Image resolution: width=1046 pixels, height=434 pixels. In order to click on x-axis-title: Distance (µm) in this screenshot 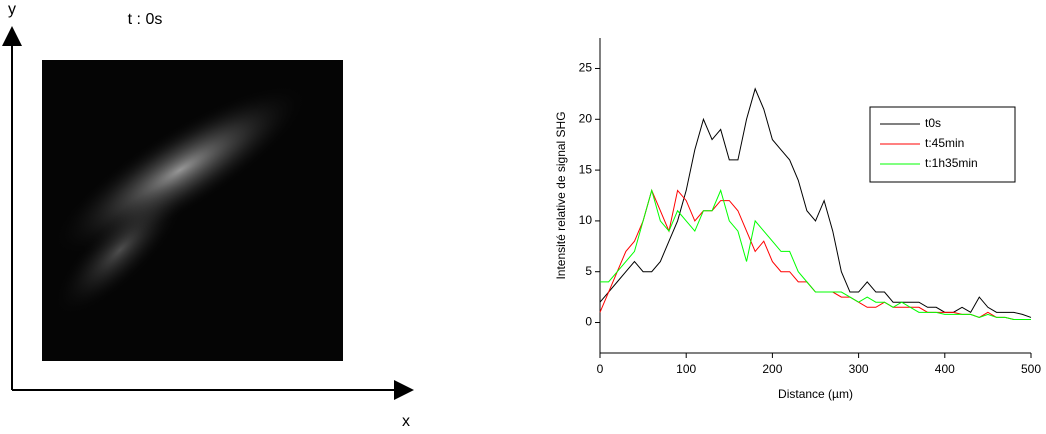, I will do `click(815, 394)`.